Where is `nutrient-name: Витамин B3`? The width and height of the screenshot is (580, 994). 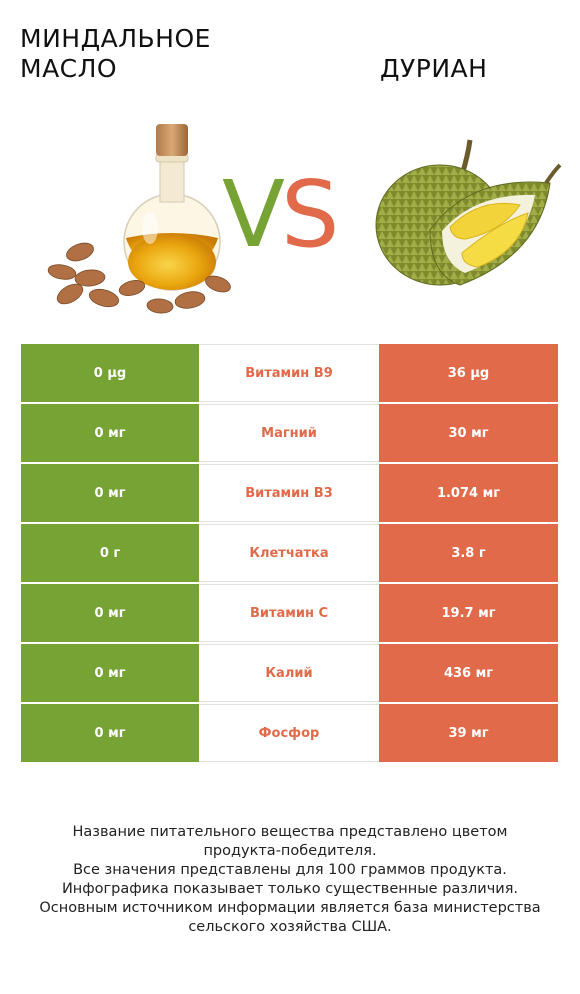 nutrient-name: Витамин B3 is located at coordinates (289, 493).